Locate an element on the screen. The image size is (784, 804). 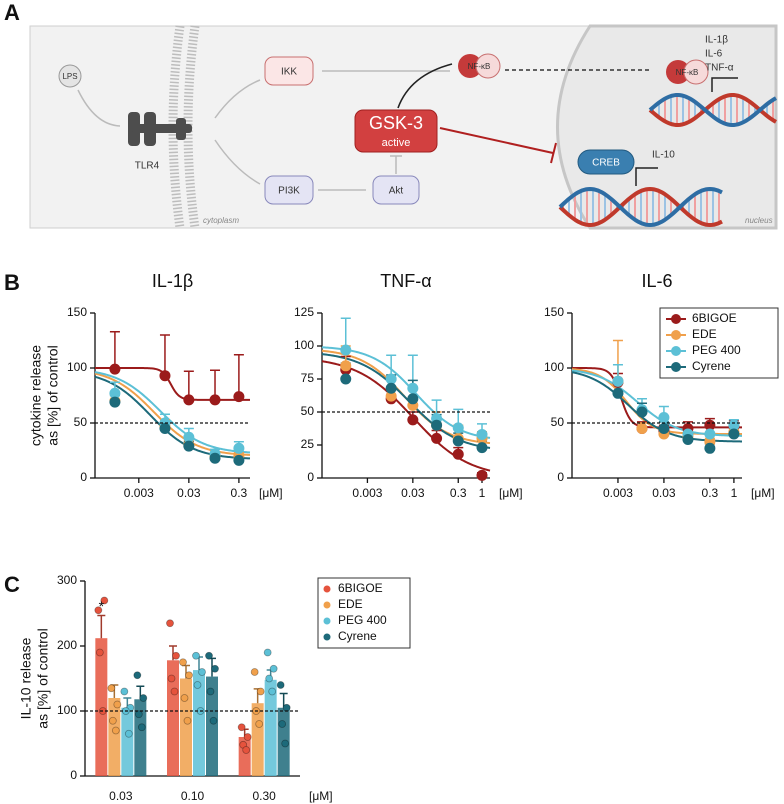
x-unit: [μM] is located at coordinates (271, 493).